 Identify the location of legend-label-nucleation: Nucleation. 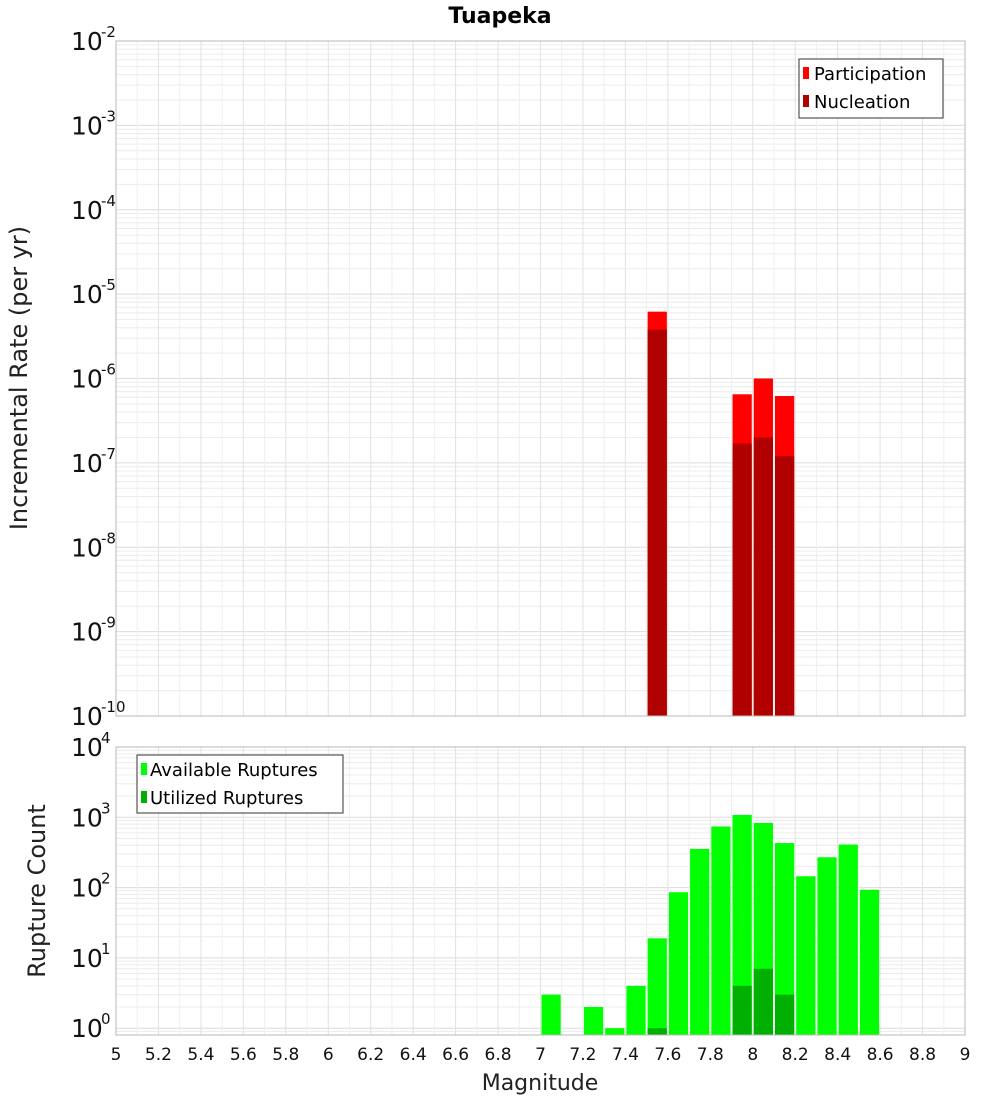
(862, 102).